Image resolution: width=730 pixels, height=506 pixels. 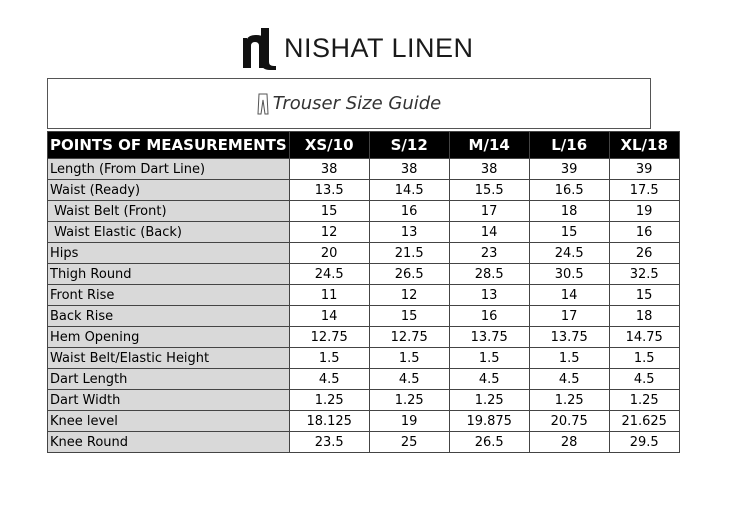 What do you see at coordinates (259, 49) in the screenshot?
I see `brand-logo` at bounding box center [259, 49].